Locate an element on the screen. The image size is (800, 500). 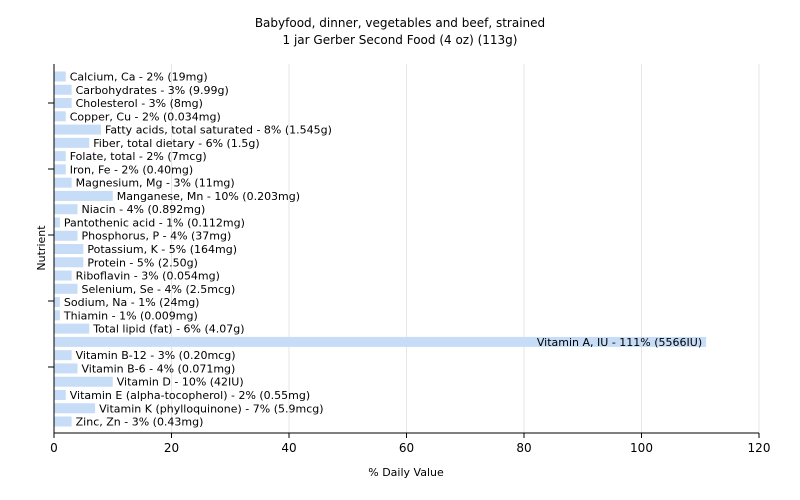
x-tick-label: 120 is located at coordinates (759, 448).